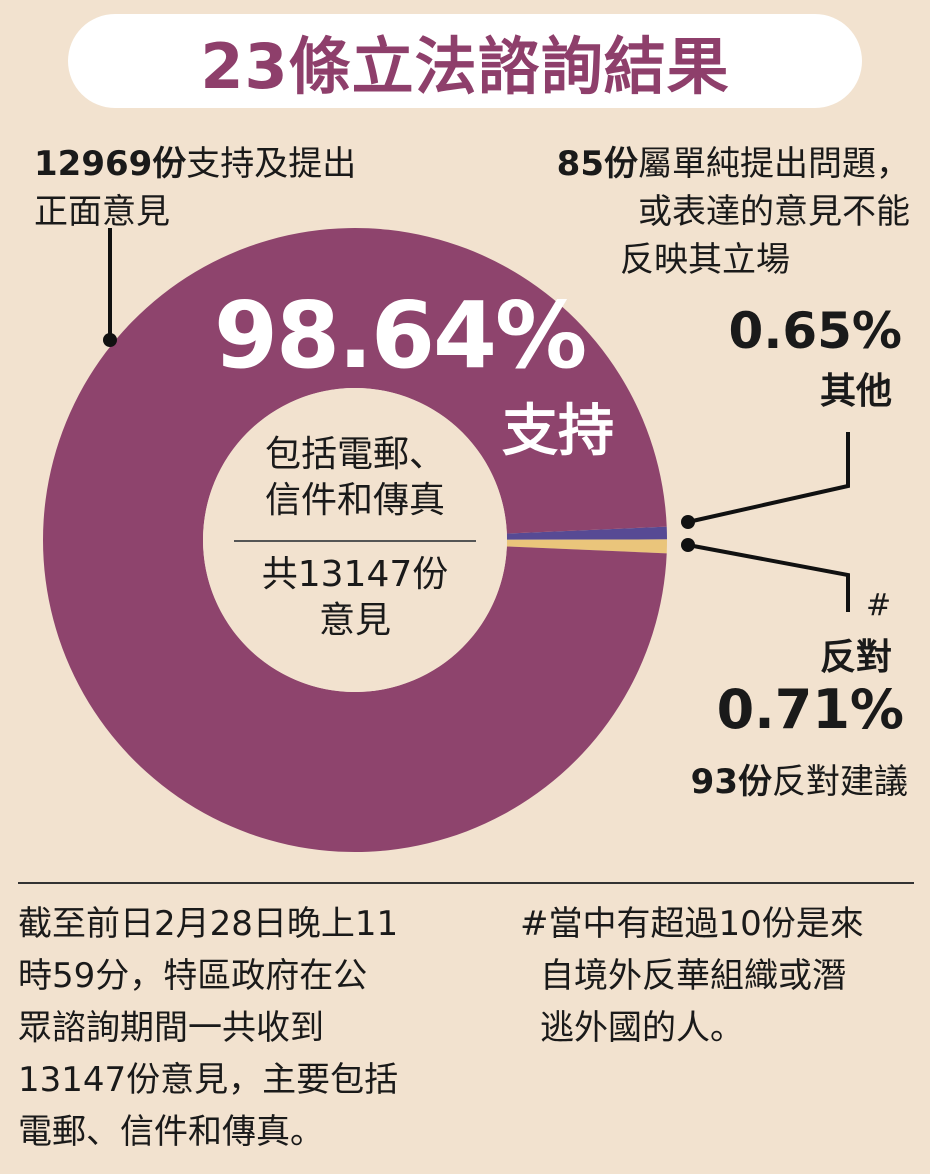 This screenshot has width=930, height=1174. I want to click on support-count: 12969份, so click(110, 164).